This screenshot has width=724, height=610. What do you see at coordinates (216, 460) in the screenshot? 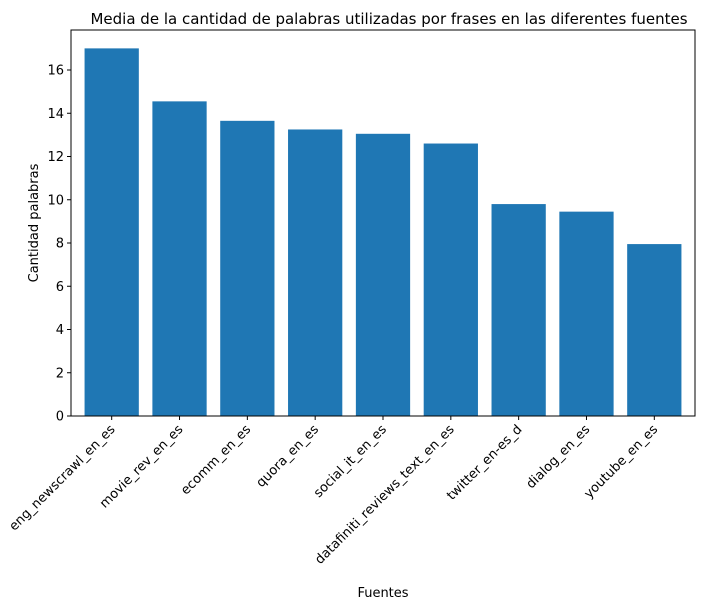
I see `x-tick-label: ecomm_en_es` at bounding box center [216, 460].